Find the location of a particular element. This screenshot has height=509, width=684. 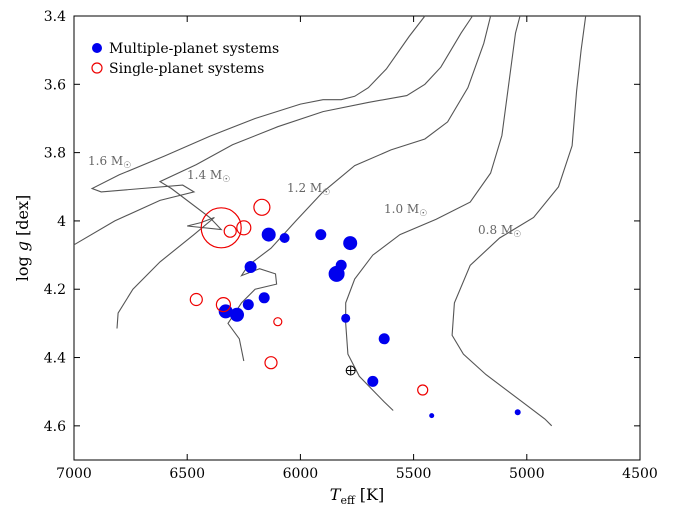

mass-track-label: 1.4 M☉ is located at coordinates (208, 176).